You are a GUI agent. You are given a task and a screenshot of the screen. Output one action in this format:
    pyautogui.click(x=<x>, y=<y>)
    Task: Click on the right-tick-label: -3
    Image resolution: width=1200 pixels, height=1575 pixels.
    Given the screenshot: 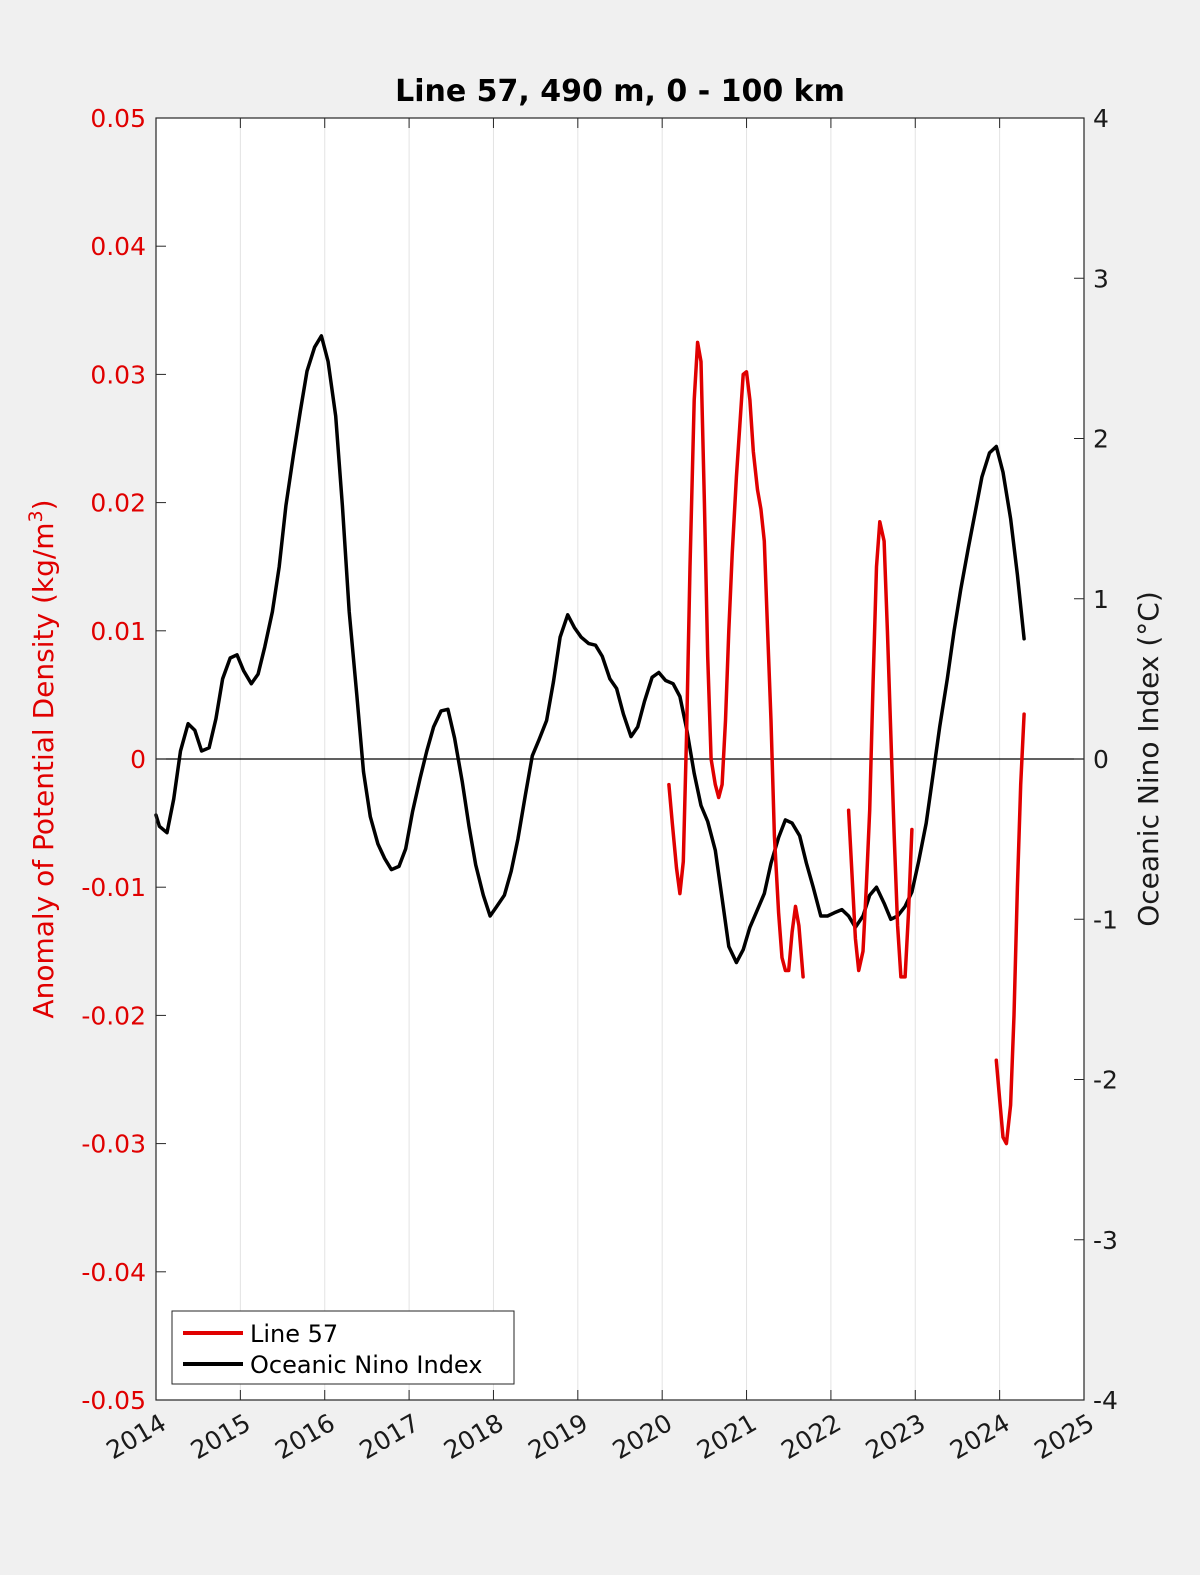 What is the action you would take?
    pyautogui.click(x=1105, y=1240)
    